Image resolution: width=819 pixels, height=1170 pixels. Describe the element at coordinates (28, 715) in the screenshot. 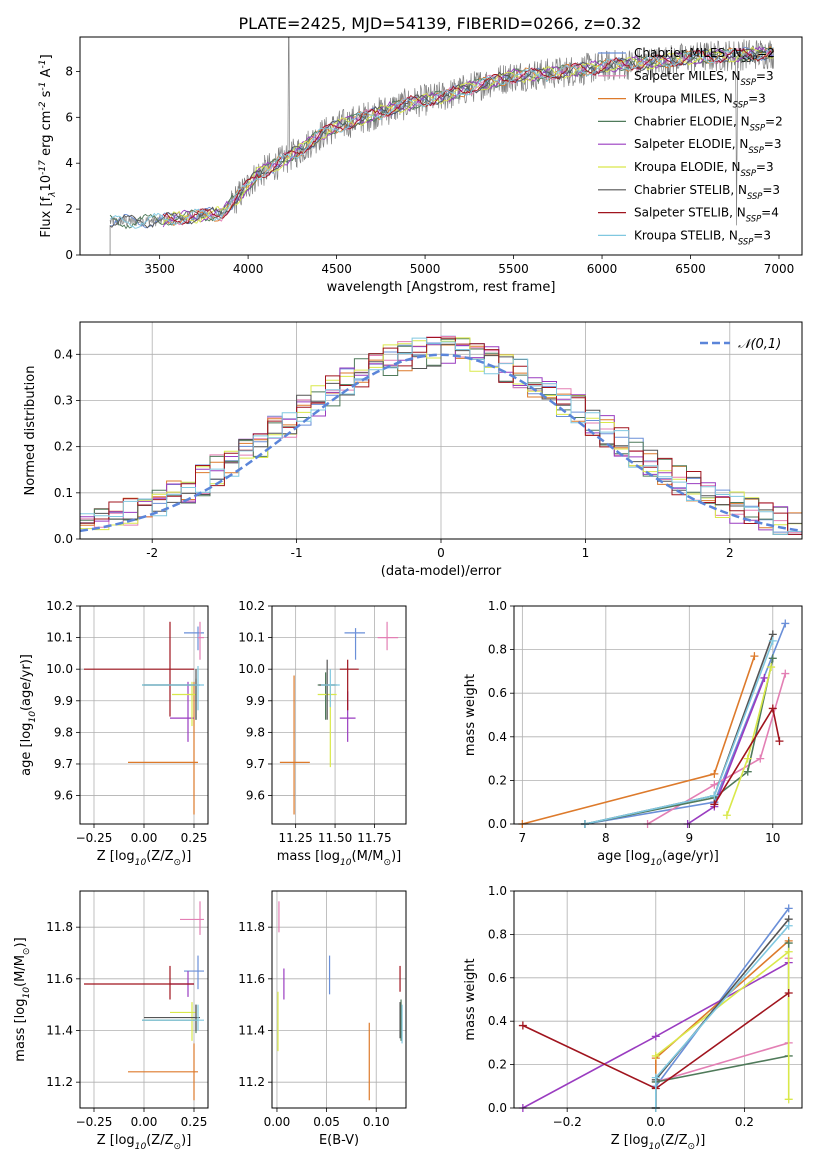

I see `y-axis-label: age [log10(age/yr)]` at that location.